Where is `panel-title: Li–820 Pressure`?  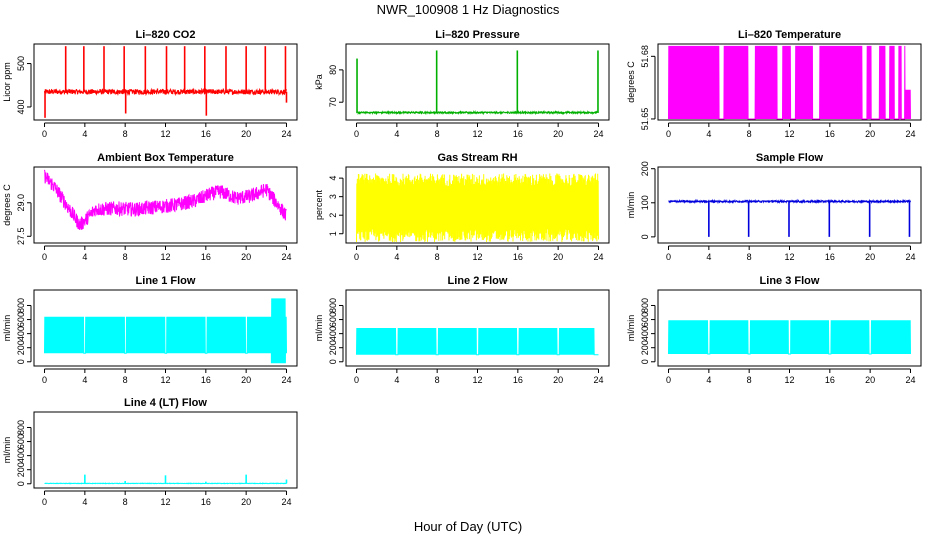
panel-title: Li–820 Pressure is located at coordinates (477, 35).